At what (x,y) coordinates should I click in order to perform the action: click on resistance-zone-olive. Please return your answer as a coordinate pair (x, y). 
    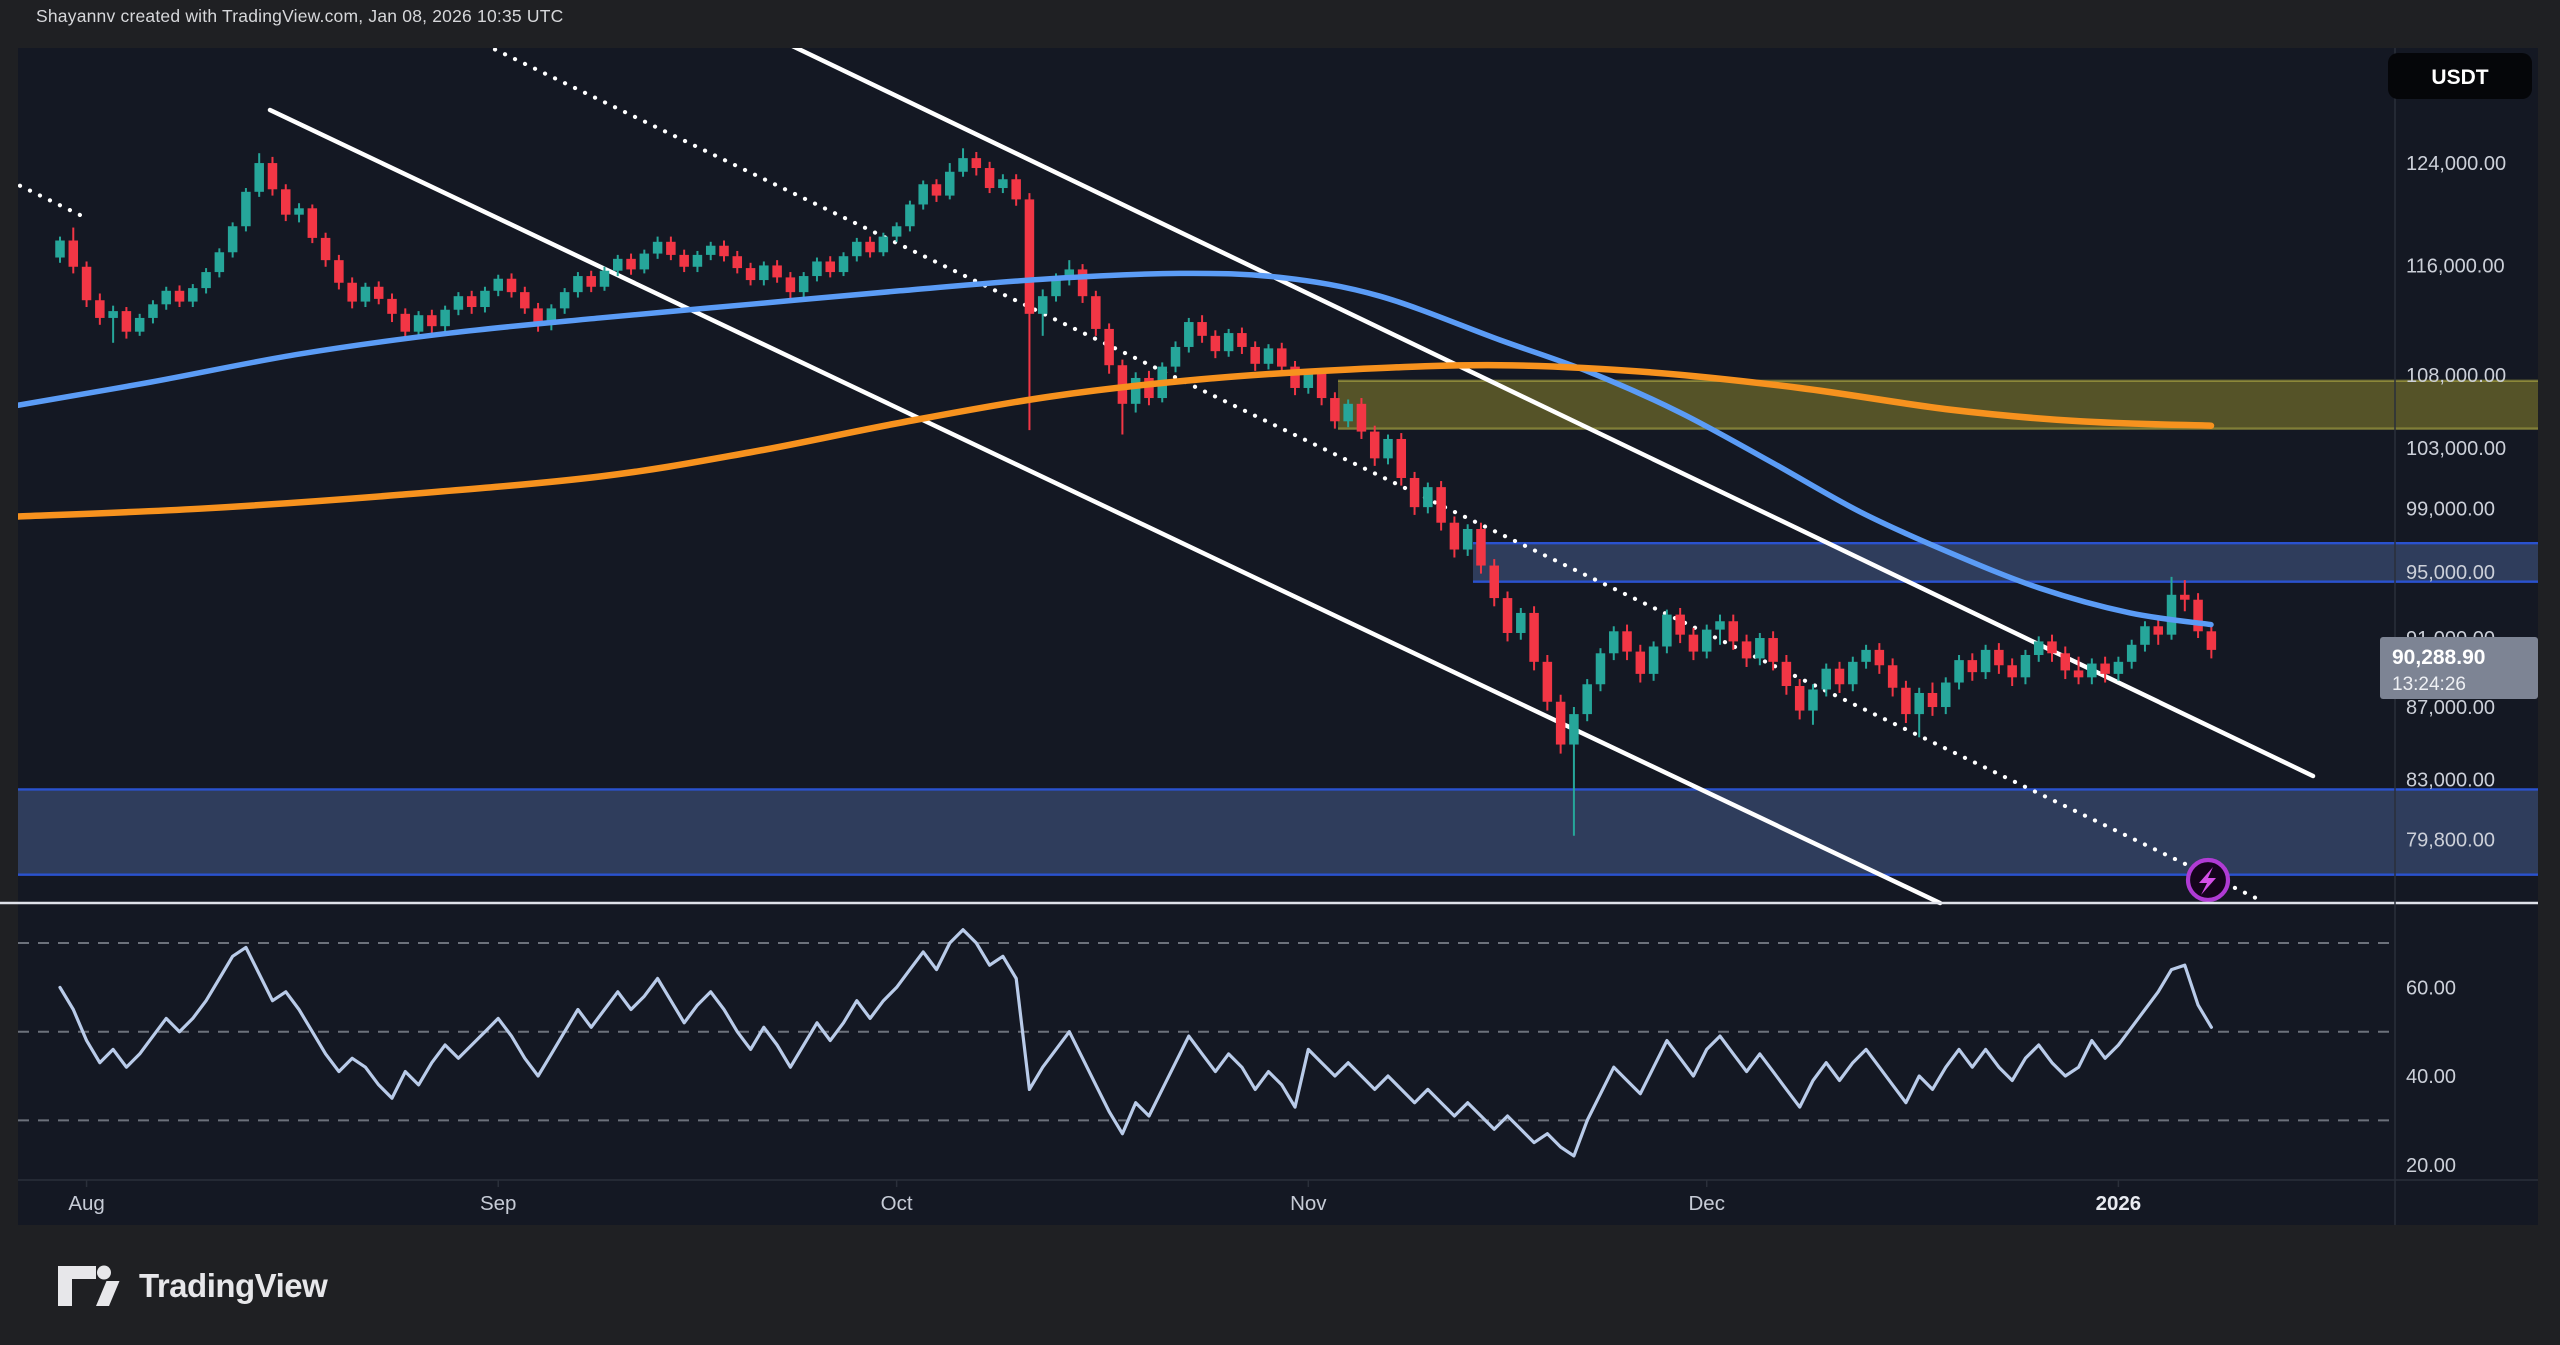
    Looking at the image, I should click on (1949, 404).